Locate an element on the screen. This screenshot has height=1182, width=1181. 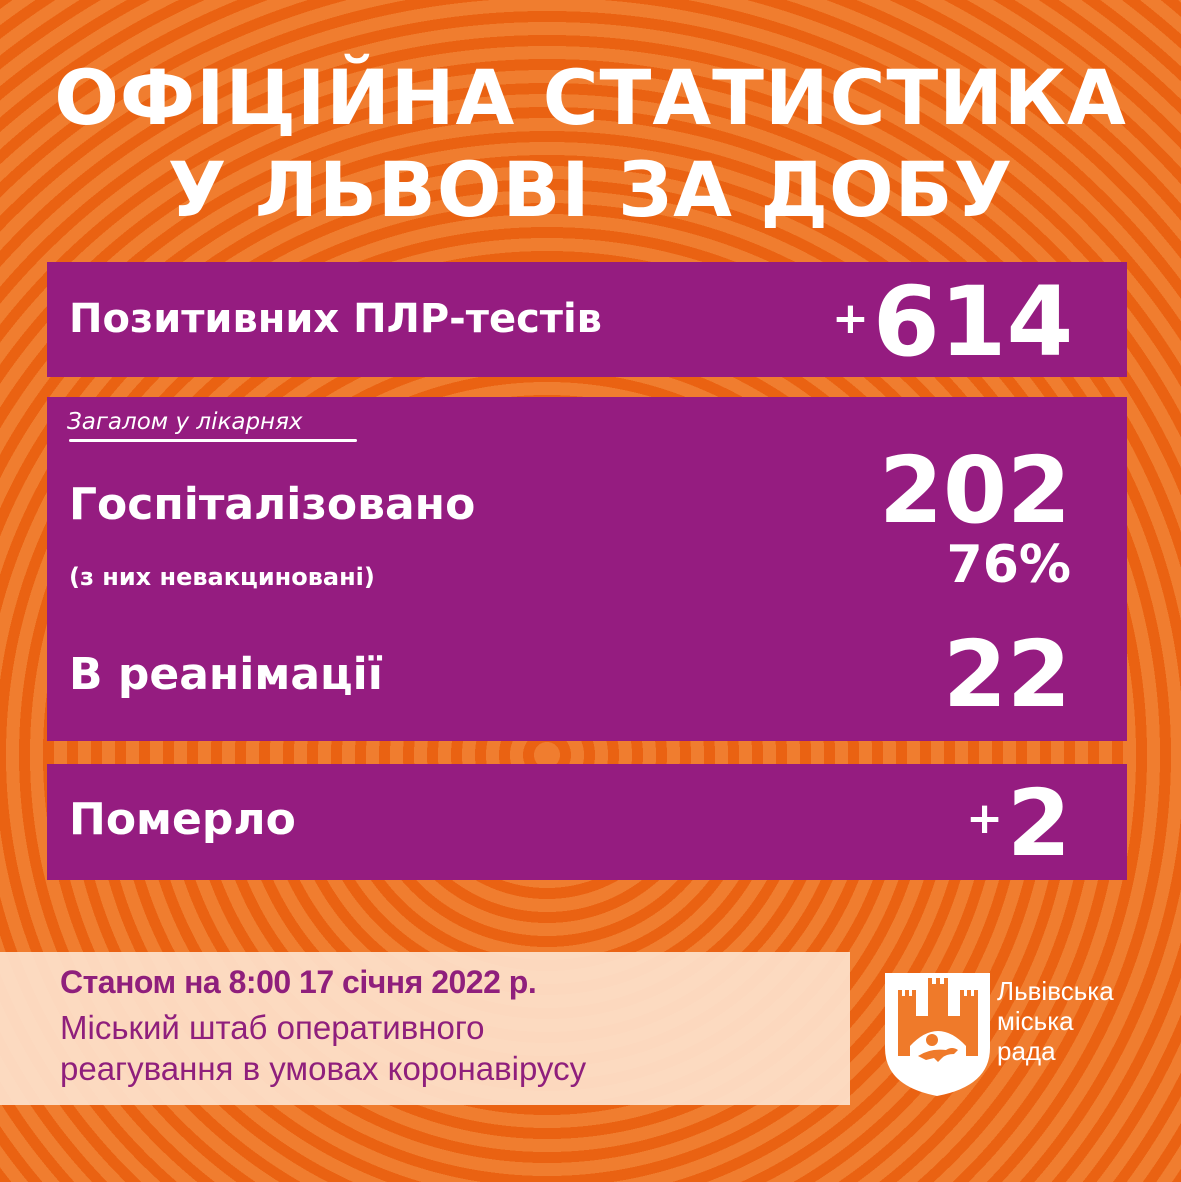
logo-line-1: Львівська is located at coordinates (1055, 991).